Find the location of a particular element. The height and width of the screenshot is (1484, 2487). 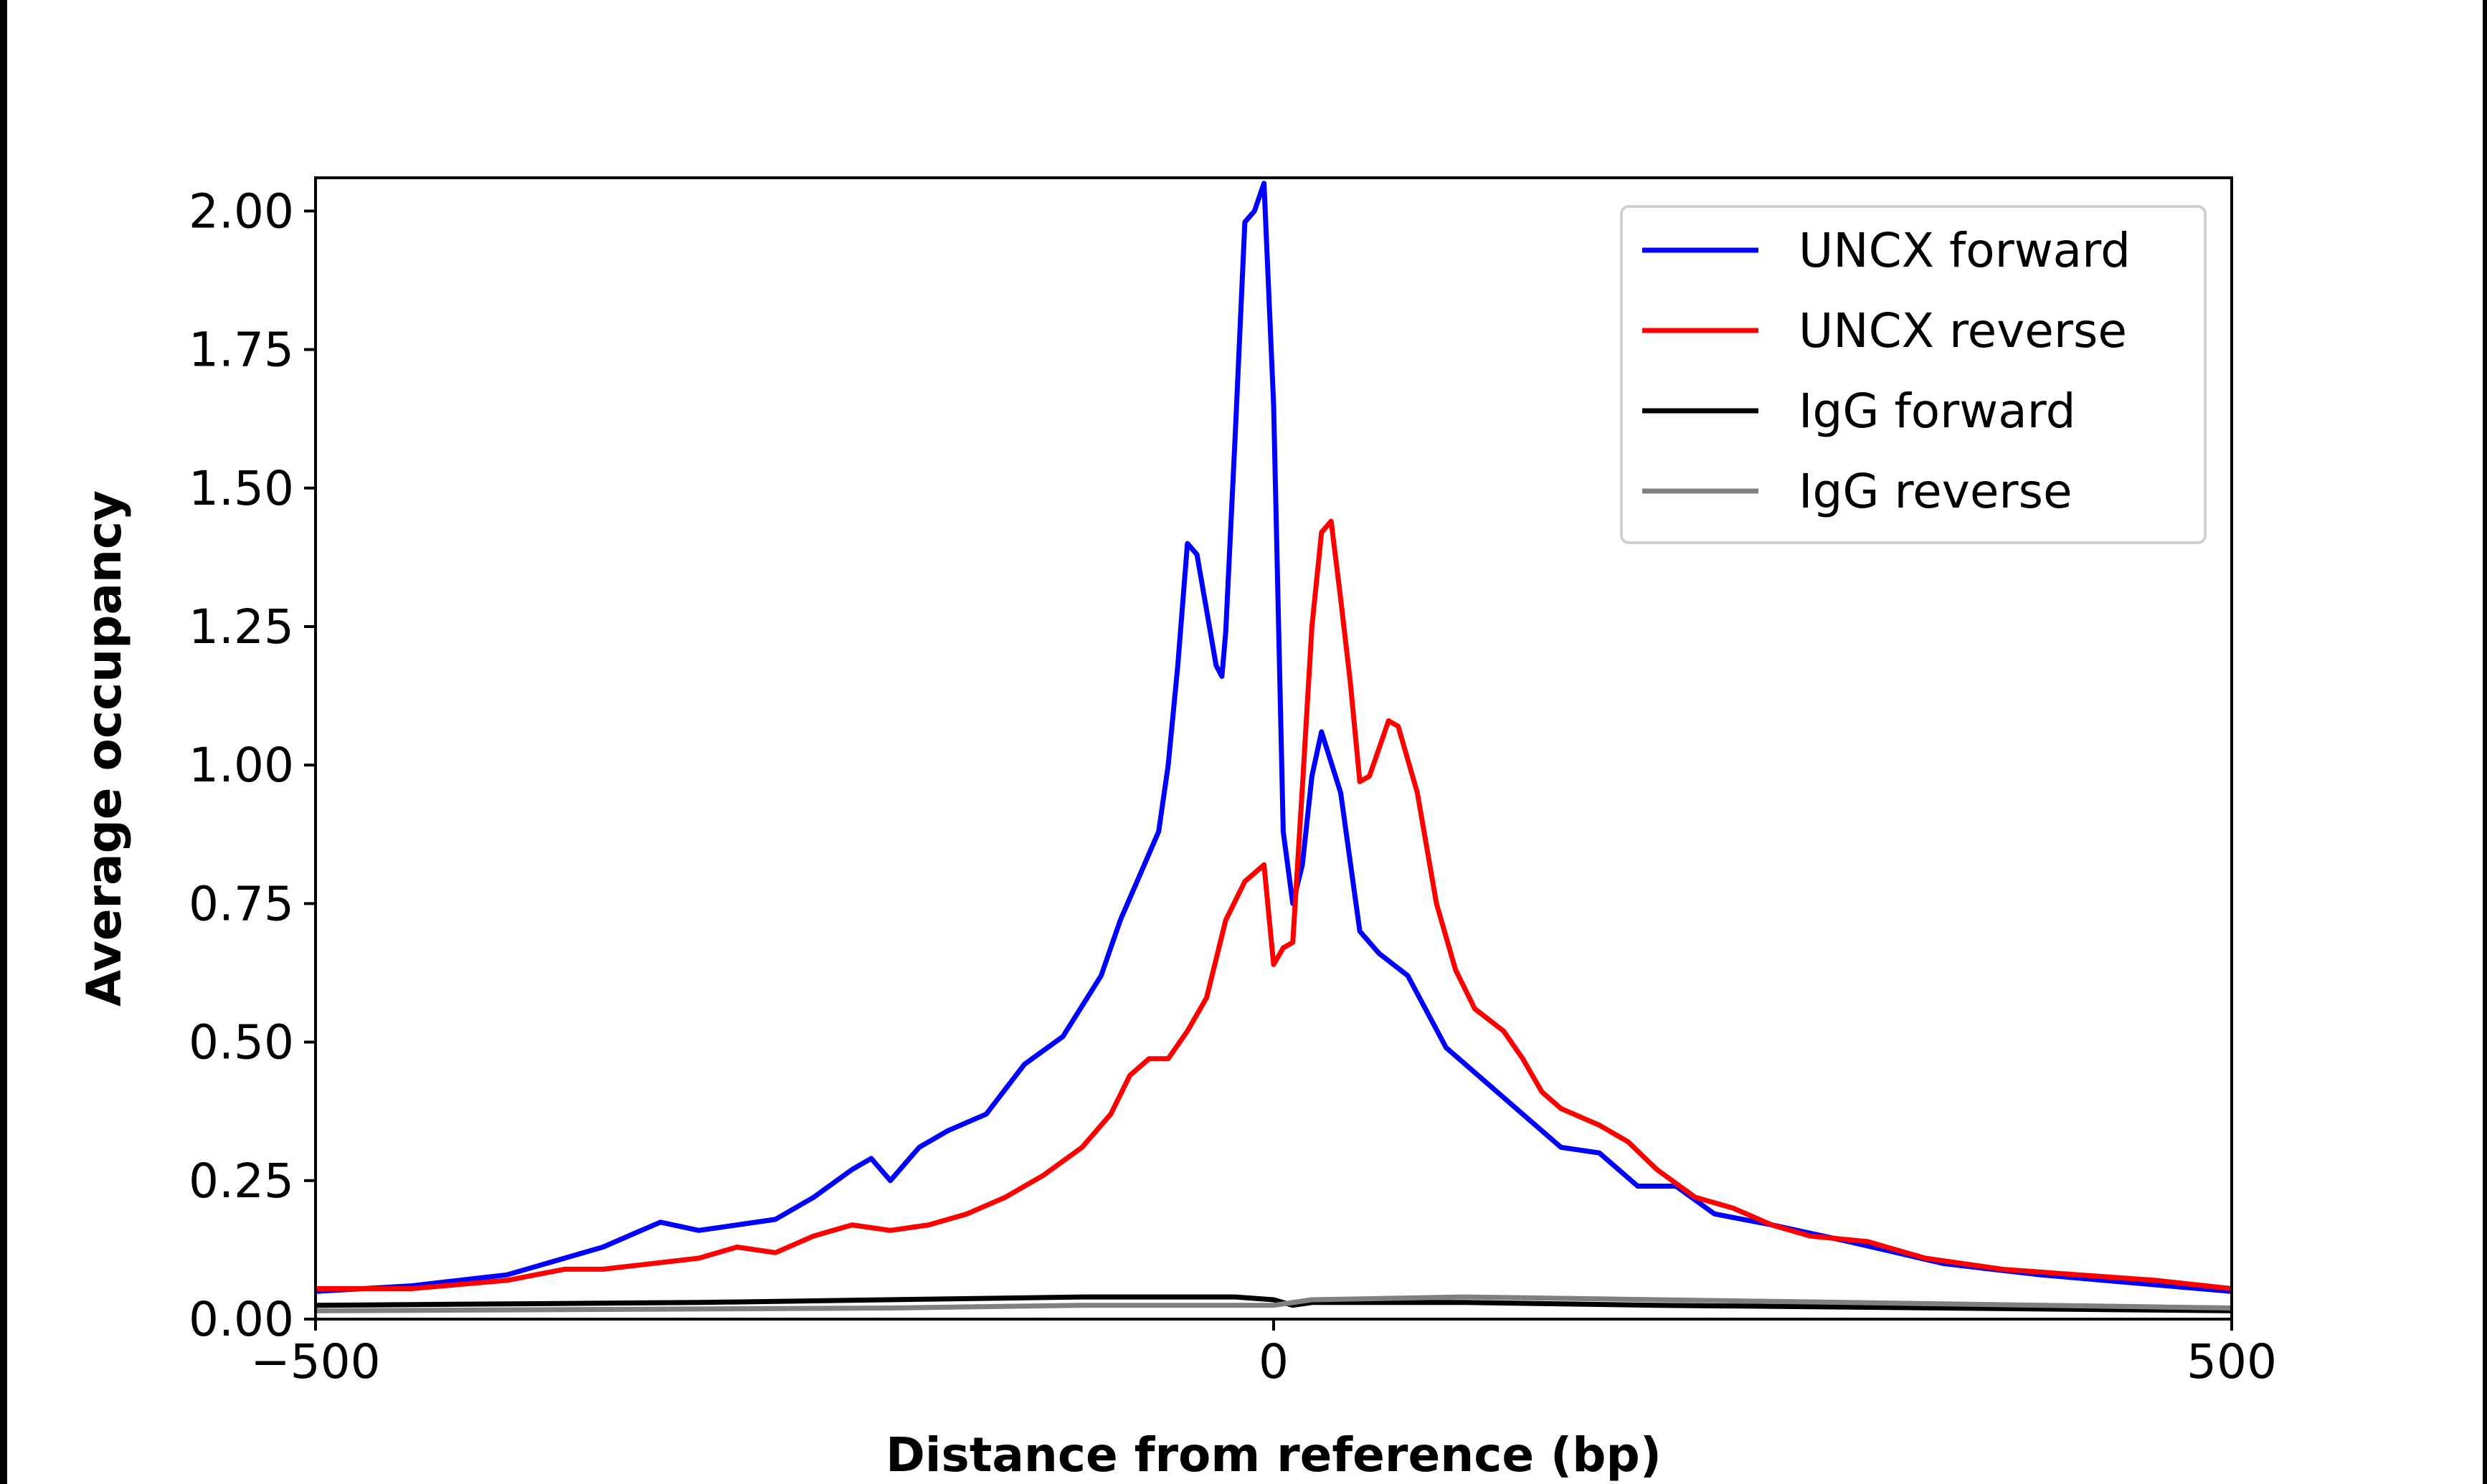

y-tick-label: 0.25 is located at coordinates (242, 1182).